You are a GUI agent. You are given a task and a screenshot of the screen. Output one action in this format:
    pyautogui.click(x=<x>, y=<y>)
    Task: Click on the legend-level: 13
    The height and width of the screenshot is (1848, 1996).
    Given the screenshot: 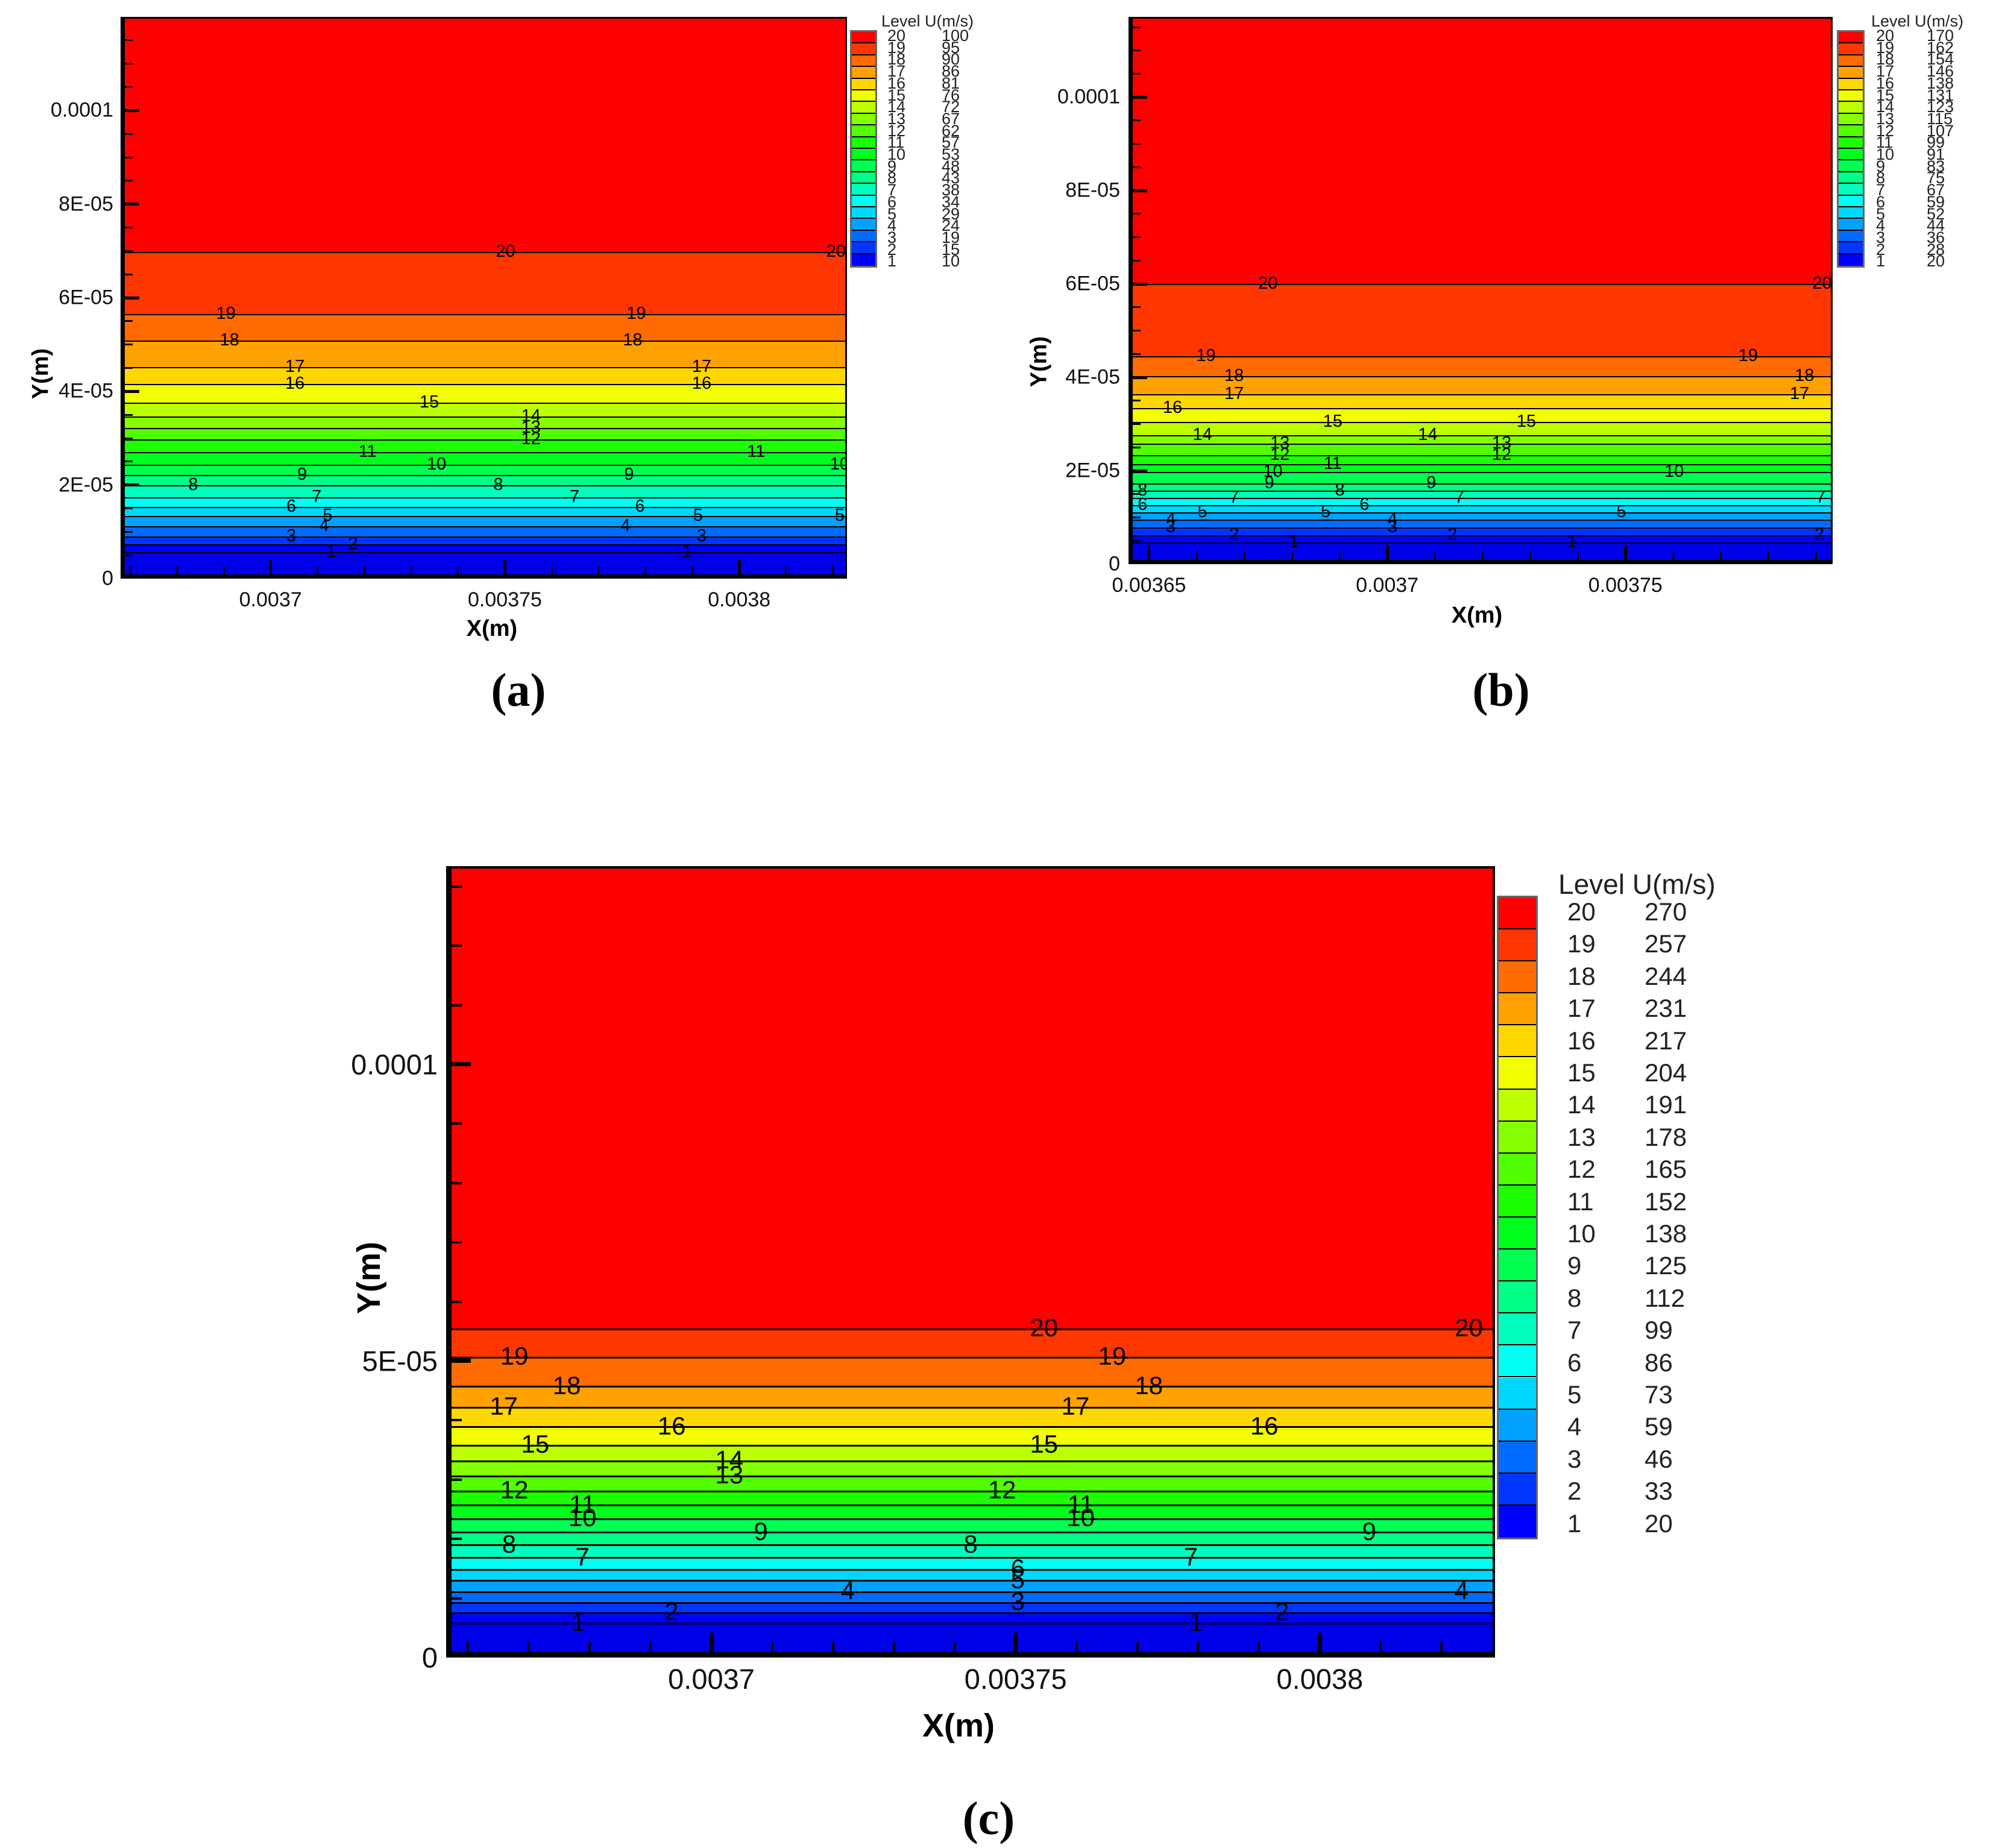 What is the action you would take?
    pyautogui.click(x=1581, y=1136)
    